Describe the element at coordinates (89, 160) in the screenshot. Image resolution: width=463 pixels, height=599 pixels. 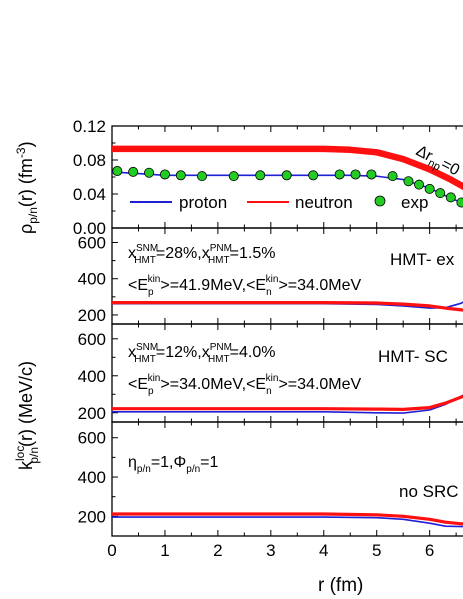
I see `y-tick-label: 0.08` at that location.